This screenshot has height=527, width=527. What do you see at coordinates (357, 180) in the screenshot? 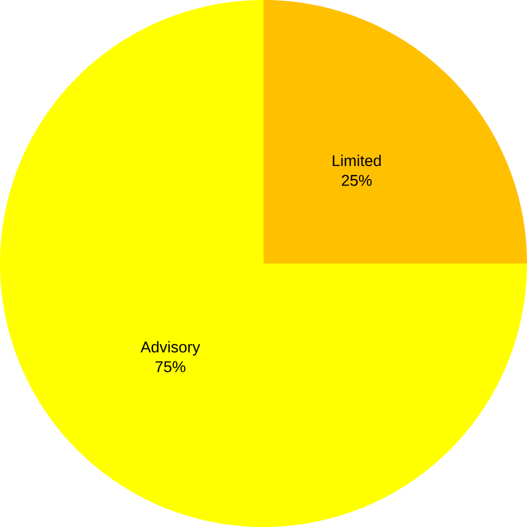
I see `data-label: 25%` at bounding box center [357, 180].